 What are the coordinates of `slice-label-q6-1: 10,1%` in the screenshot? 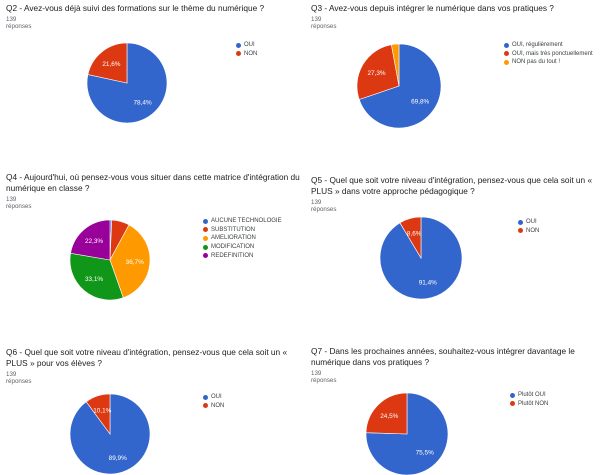 It's located at (102, 411).